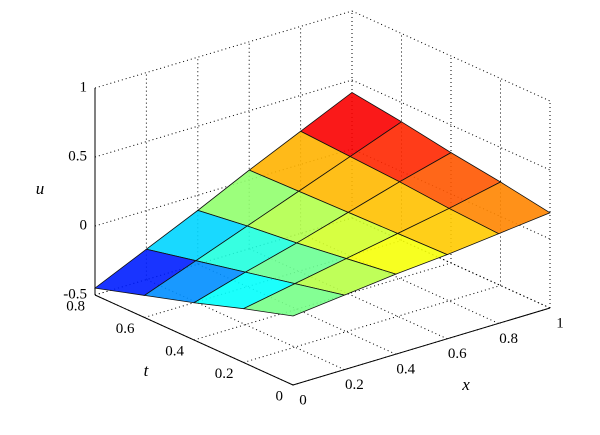 Image resolution: width=600 pixels, height=435 pixels. What do you see at coordinates (457, 354) in the screenshot?
I see `x-tick-label: 0.6` at bounding box center [457, 354].